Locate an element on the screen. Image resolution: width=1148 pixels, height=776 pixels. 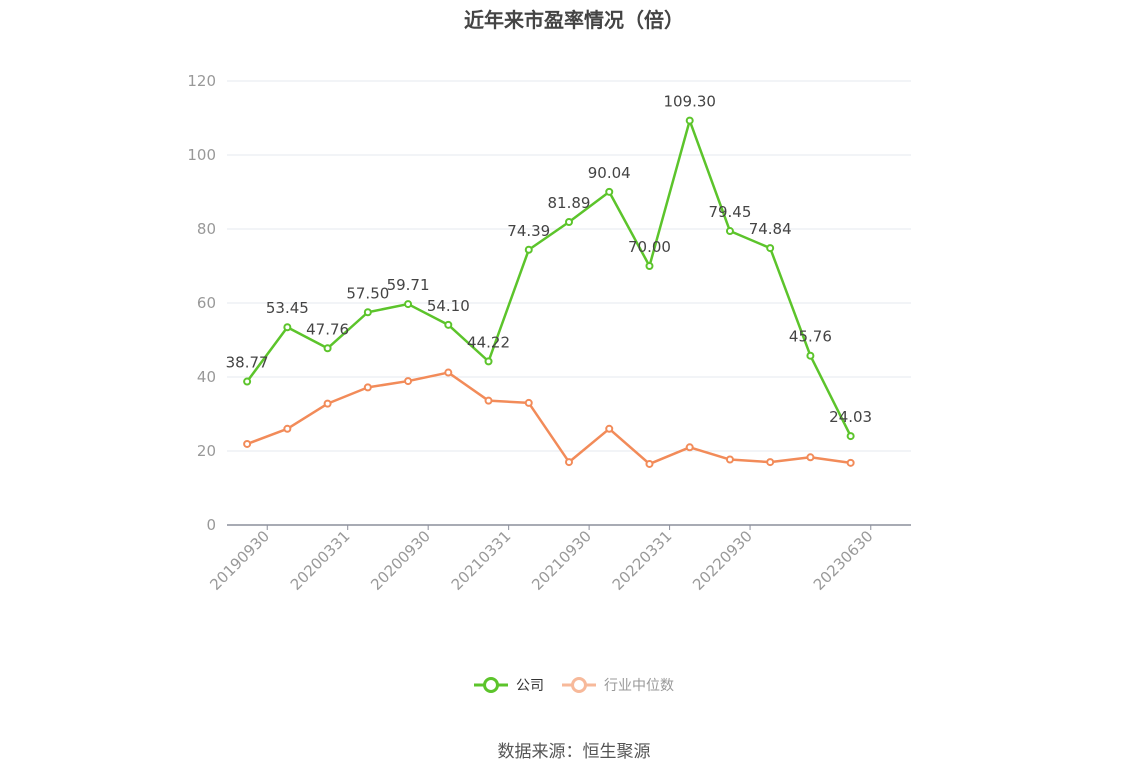
data-label: 70.00 is located at coordinates (649, 247).